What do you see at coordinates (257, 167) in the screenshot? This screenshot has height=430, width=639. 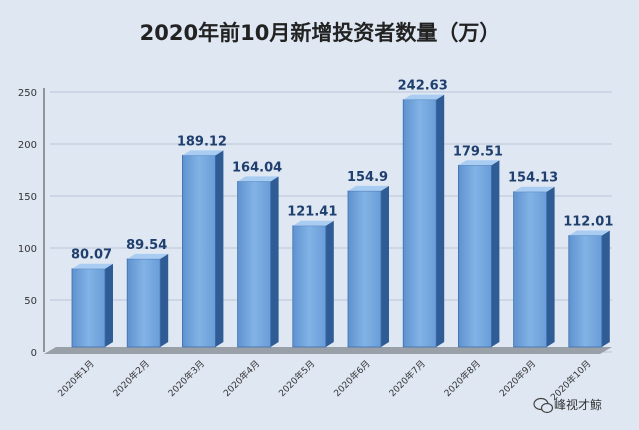 I see `data-label: 164.04` at bounding box center [257, 167].